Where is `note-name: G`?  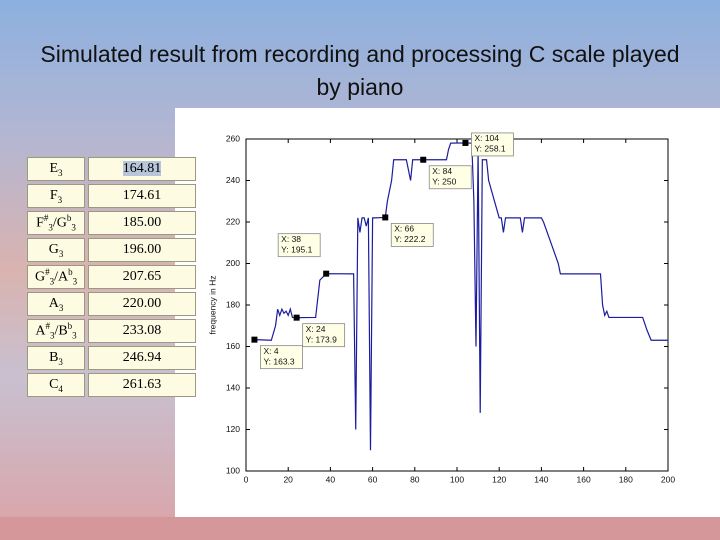 note-name: G is located at coordinates (53, 249).